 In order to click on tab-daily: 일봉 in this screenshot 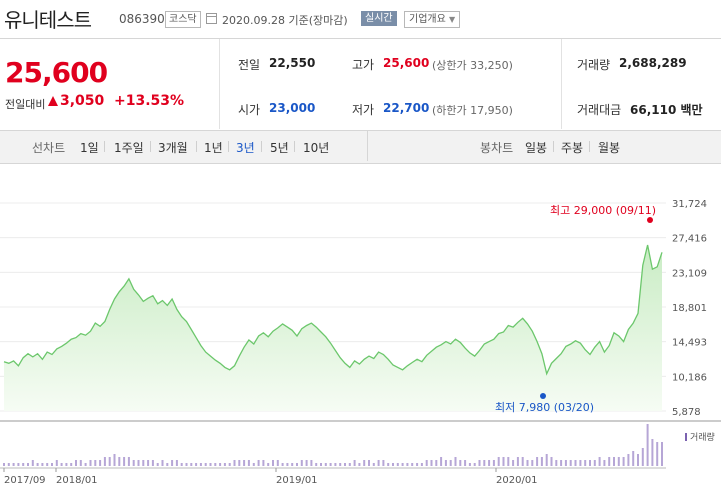, I will do `click(536, 148)`.